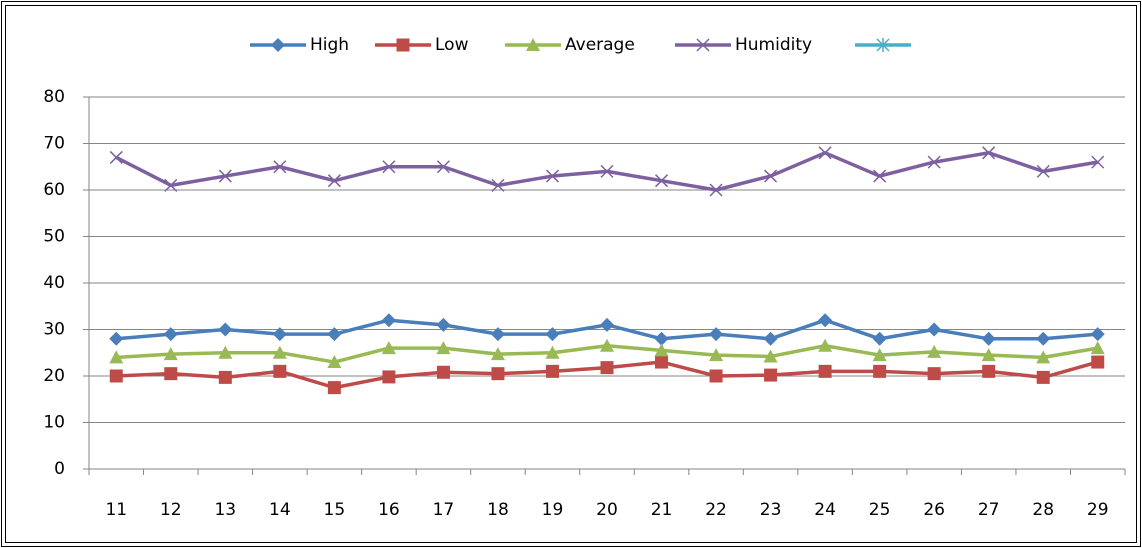  I want to click on x-tick-label: 26, so click(934, 510).